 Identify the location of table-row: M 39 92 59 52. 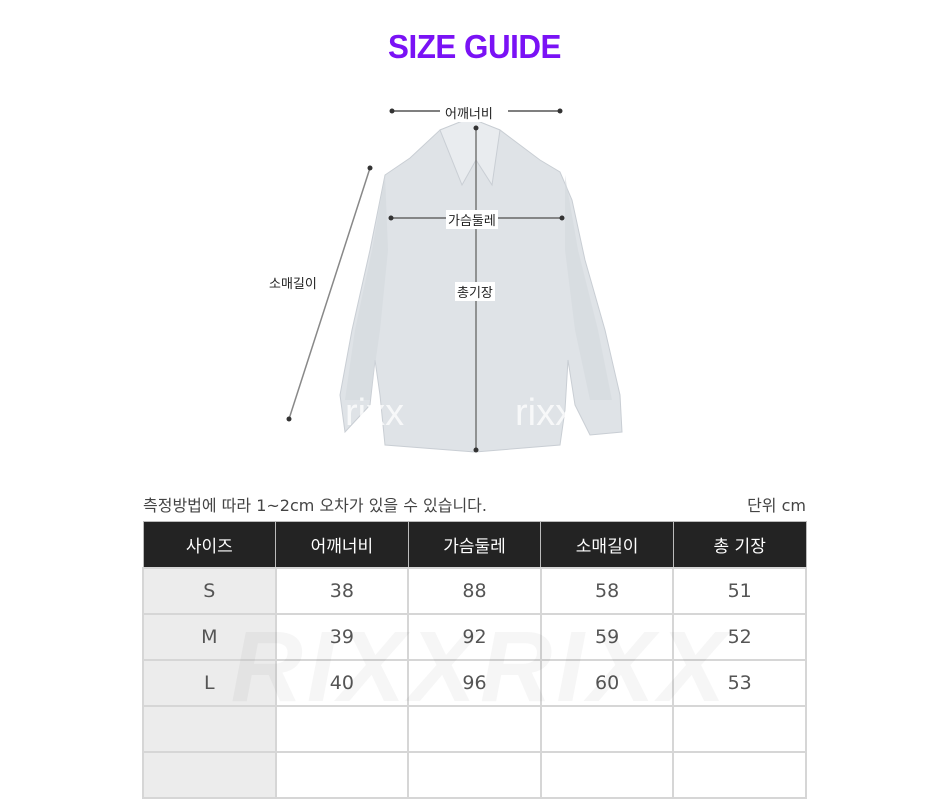
(474, 637).